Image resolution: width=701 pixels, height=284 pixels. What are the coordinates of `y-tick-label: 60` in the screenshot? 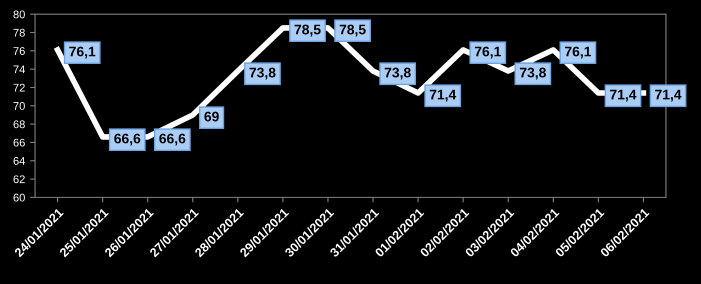 It's located at (19, 198).